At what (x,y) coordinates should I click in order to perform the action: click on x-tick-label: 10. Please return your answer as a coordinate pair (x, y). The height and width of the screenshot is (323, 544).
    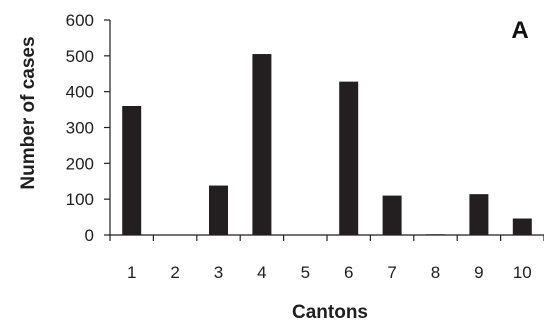
    Looking at the image, I should click on (522, 272).